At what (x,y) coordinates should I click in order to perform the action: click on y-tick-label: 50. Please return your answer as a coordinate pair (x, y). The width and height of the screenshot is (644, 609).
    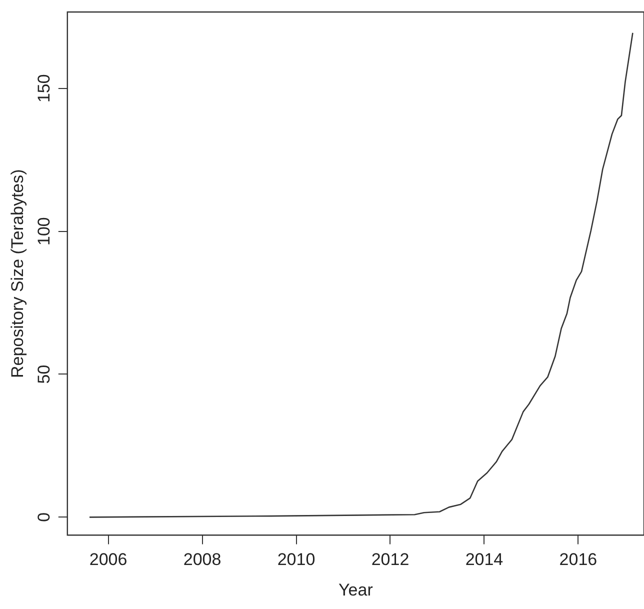
    Looking at the image, I should click on (44, 374).